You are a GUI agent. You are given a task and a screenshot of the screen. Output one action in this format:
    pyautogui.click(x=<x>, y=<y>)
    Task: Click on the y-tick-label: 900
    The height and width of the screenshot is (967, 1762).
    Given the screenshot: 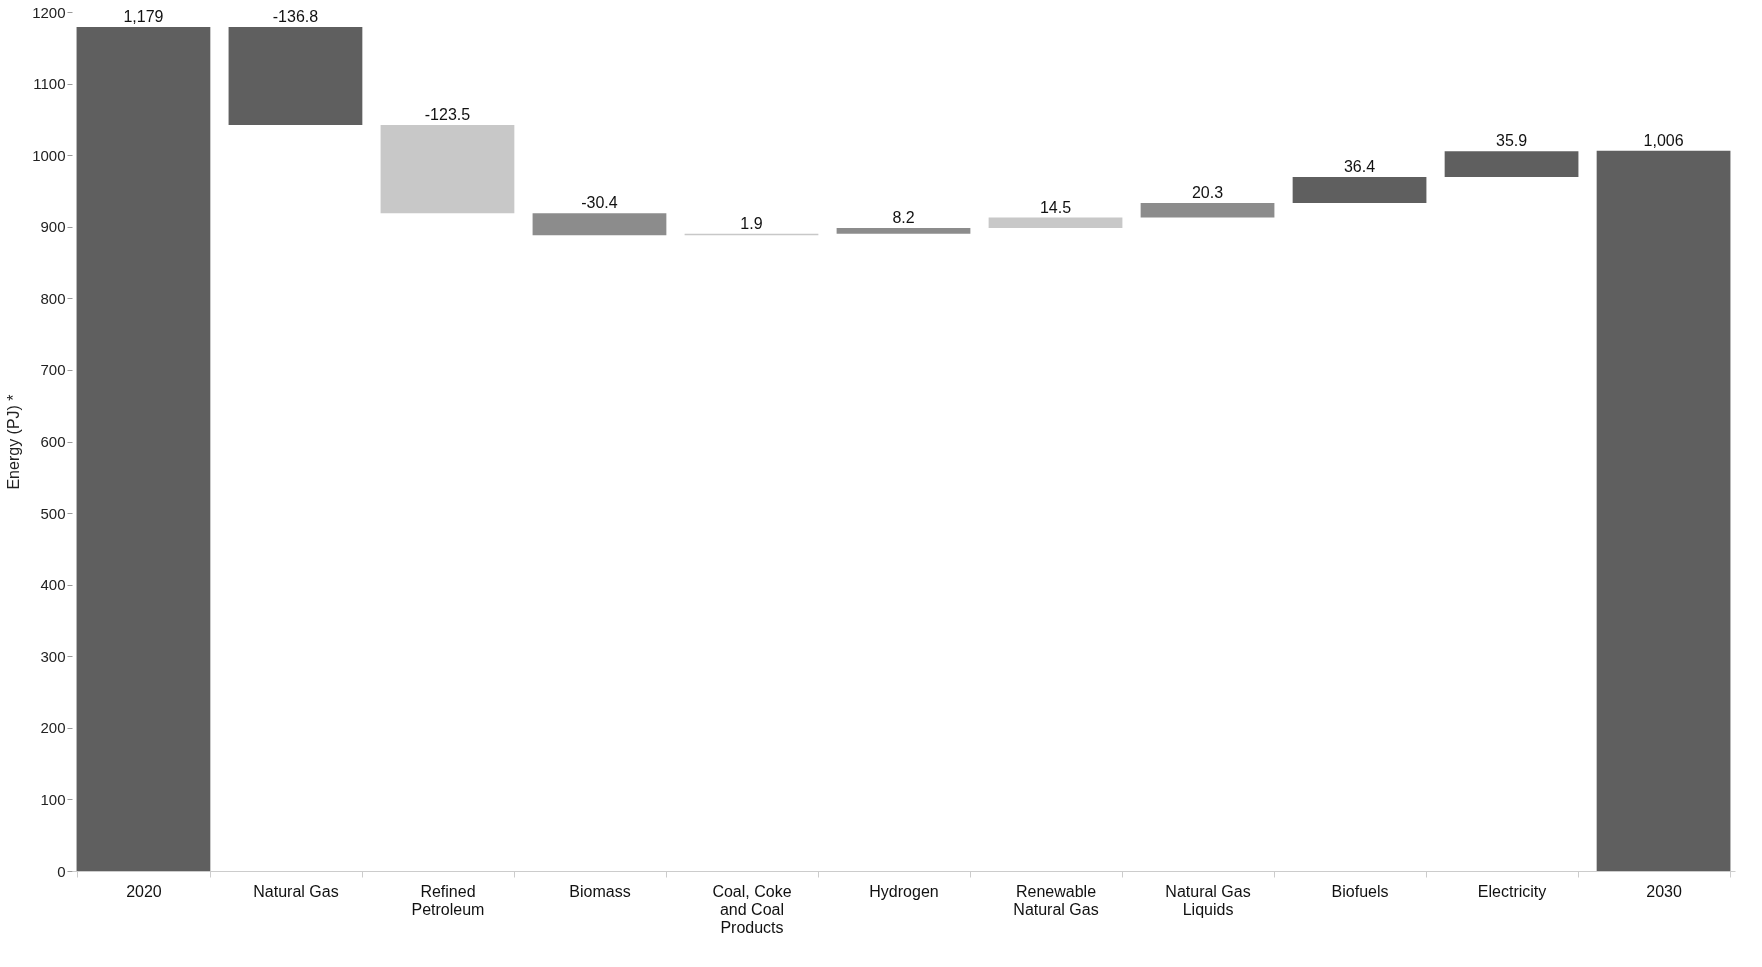 What is the action you would take?
    pyautogui.click(x=53, y=227)
    